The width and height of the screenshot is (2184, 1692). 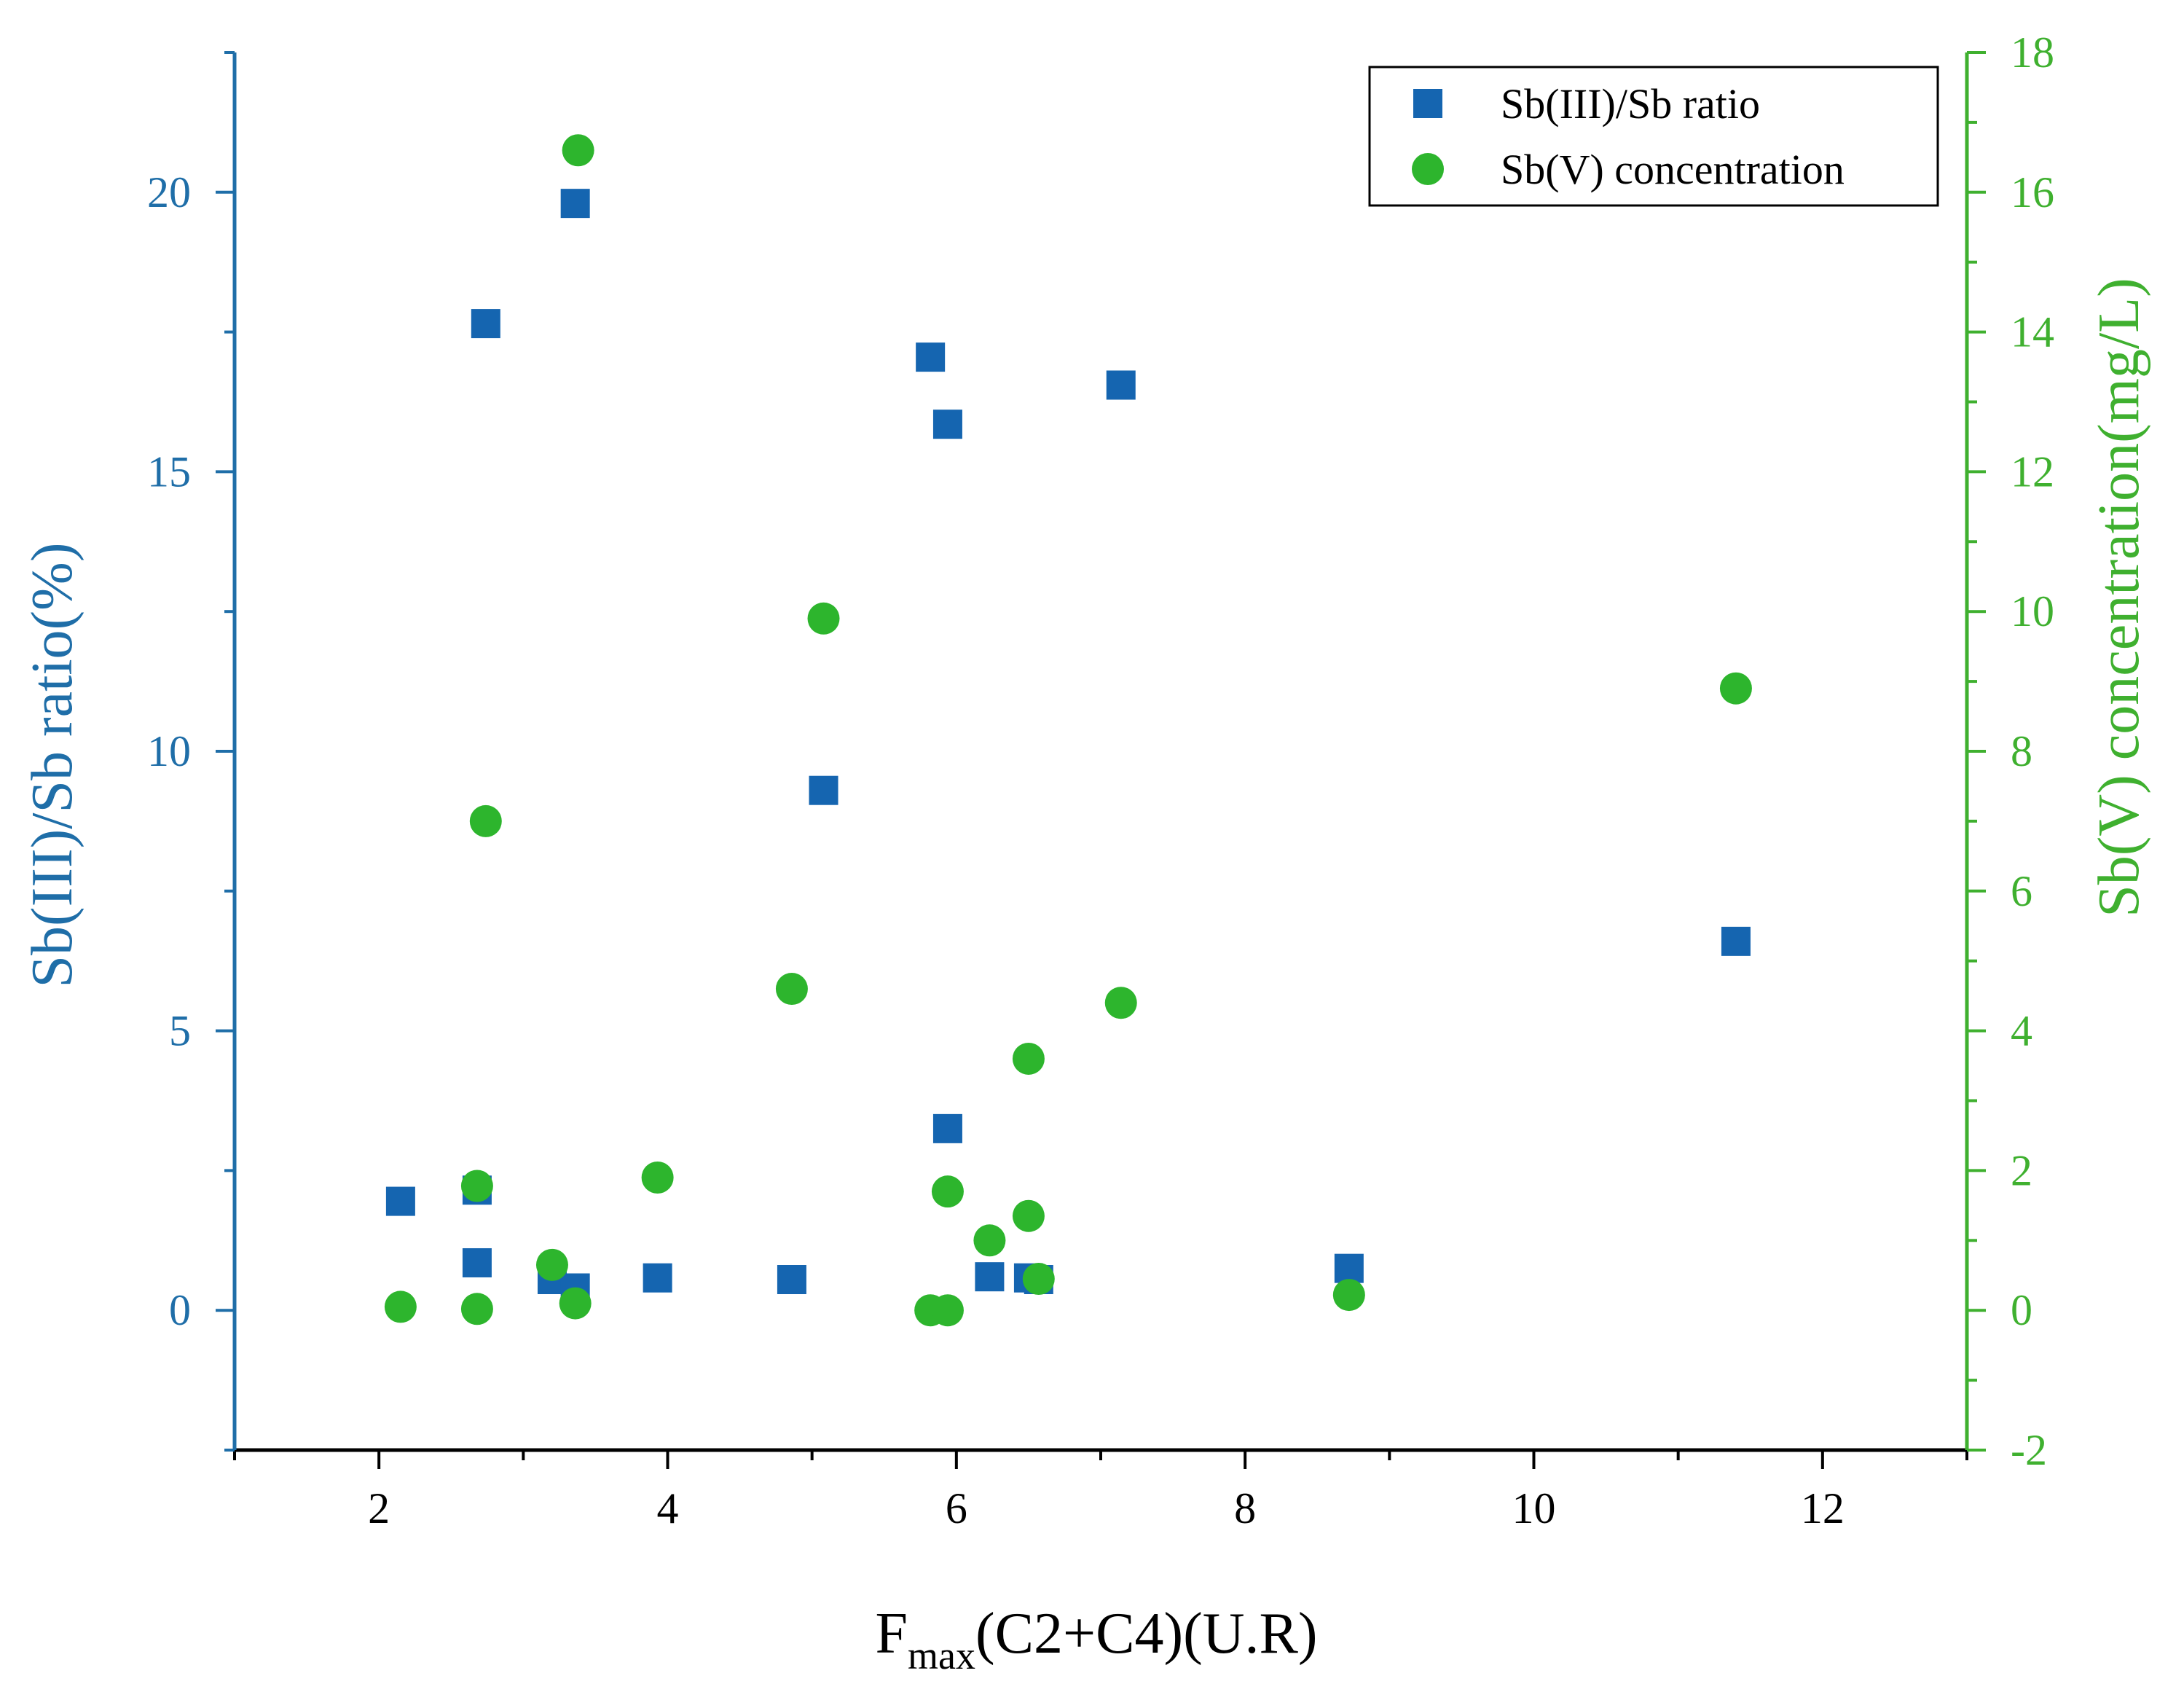 What do you see at coordinates (2032, 611) in the screenshot?
I see `y2-tick-label: 10` at bounding box center [2032, 611].